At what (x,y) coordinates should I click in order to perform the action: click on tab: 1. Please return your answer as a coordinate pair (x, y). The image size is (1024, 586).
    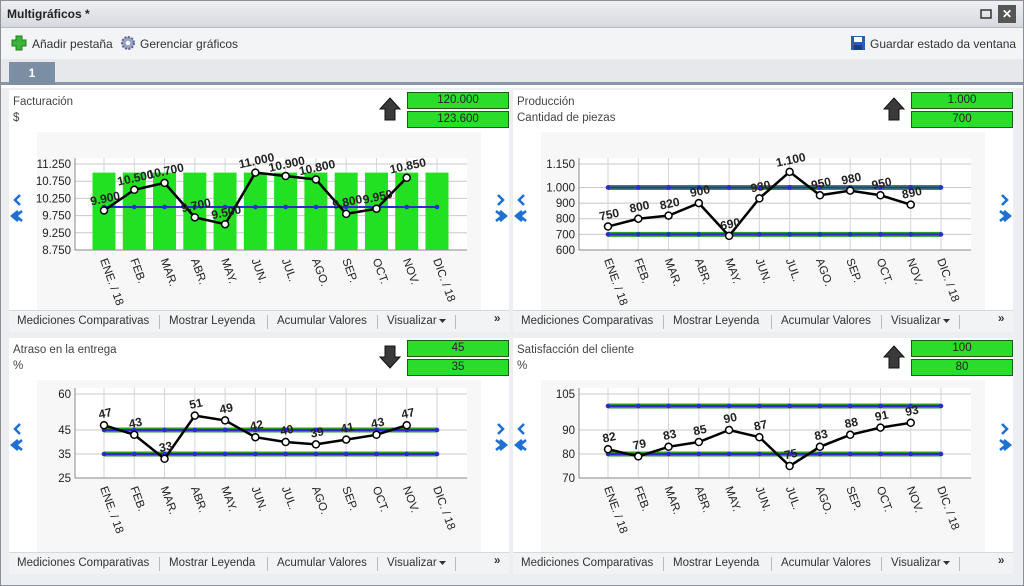
    Looking at the image, I should click on (32, 73).